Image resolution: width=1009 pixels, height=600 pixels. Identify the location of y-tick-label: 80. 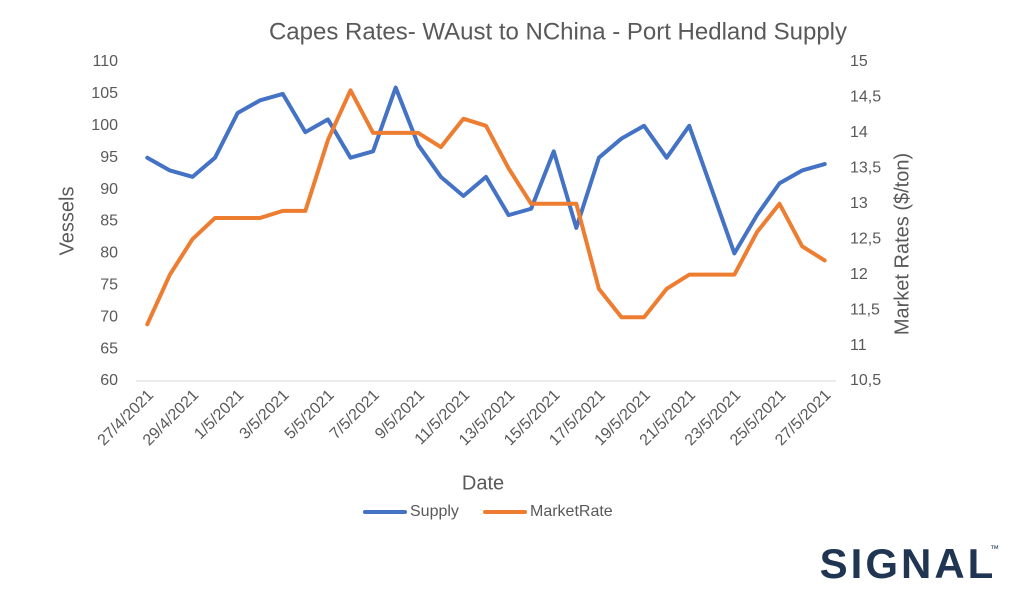
(109, 253).